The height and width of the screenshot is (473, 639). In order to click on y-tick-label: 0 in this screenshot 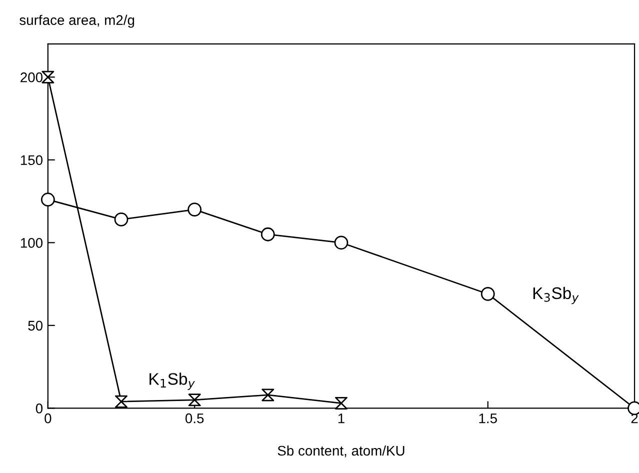, I will do `click(39, 409)`.